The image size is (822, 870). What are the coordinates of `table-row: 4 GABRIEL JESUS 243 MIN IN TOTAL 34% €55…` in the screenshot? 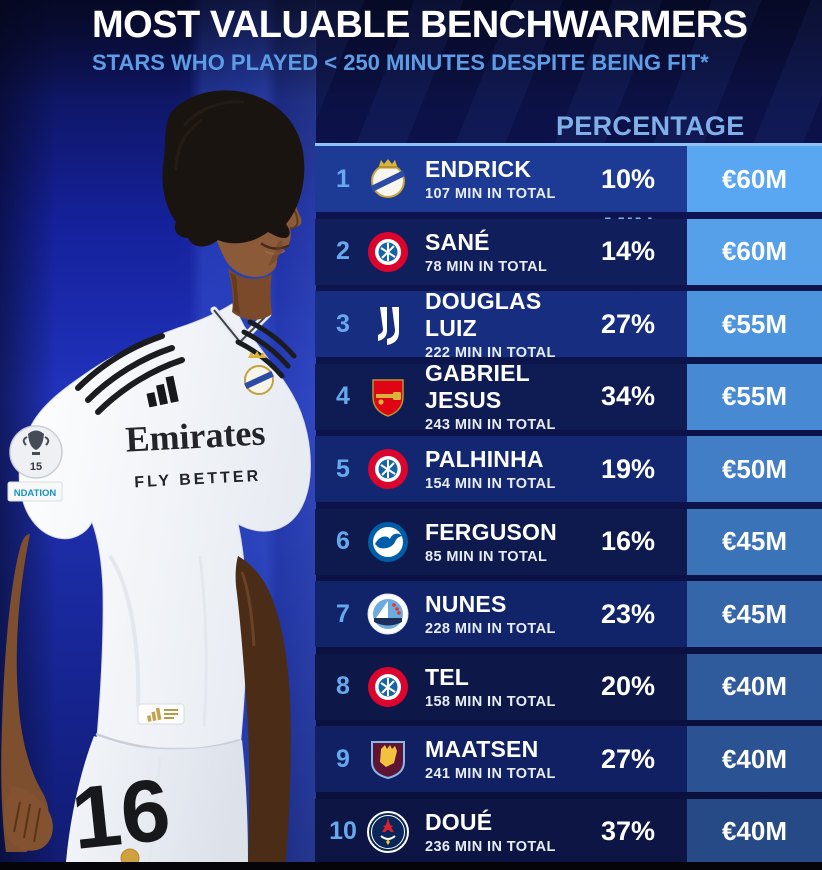 It's located at (568, 396).